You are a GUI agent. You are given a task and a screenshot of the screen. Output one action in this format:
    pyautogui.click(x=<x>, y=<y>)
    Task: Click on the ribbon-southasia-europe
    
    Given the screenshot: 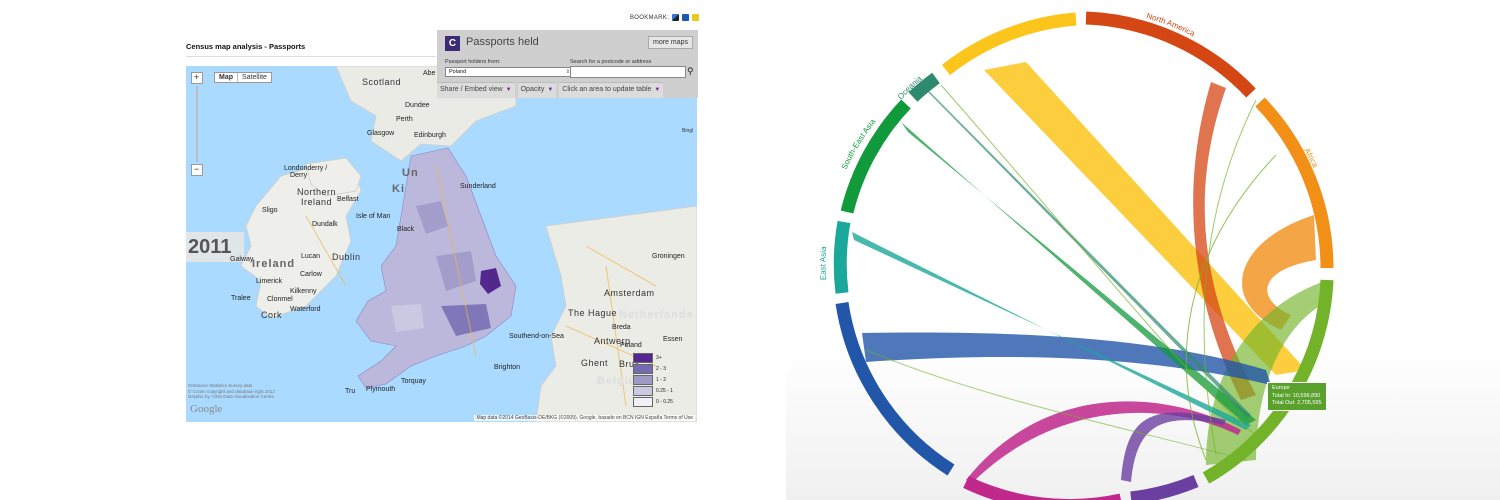 What is the action you would take?
    pyautogui.click(x=1066, y=358)
    